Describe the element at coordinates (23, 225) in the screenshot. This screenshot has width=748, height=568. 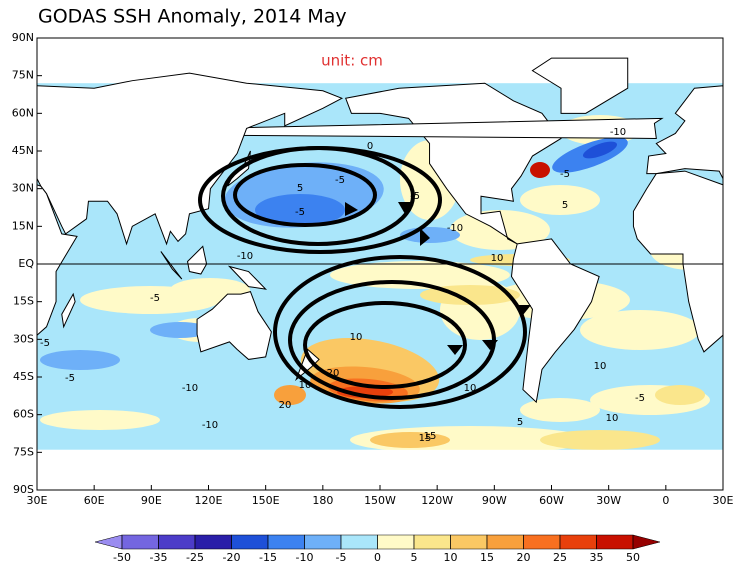
I see `lat-label: 15N` at that location.